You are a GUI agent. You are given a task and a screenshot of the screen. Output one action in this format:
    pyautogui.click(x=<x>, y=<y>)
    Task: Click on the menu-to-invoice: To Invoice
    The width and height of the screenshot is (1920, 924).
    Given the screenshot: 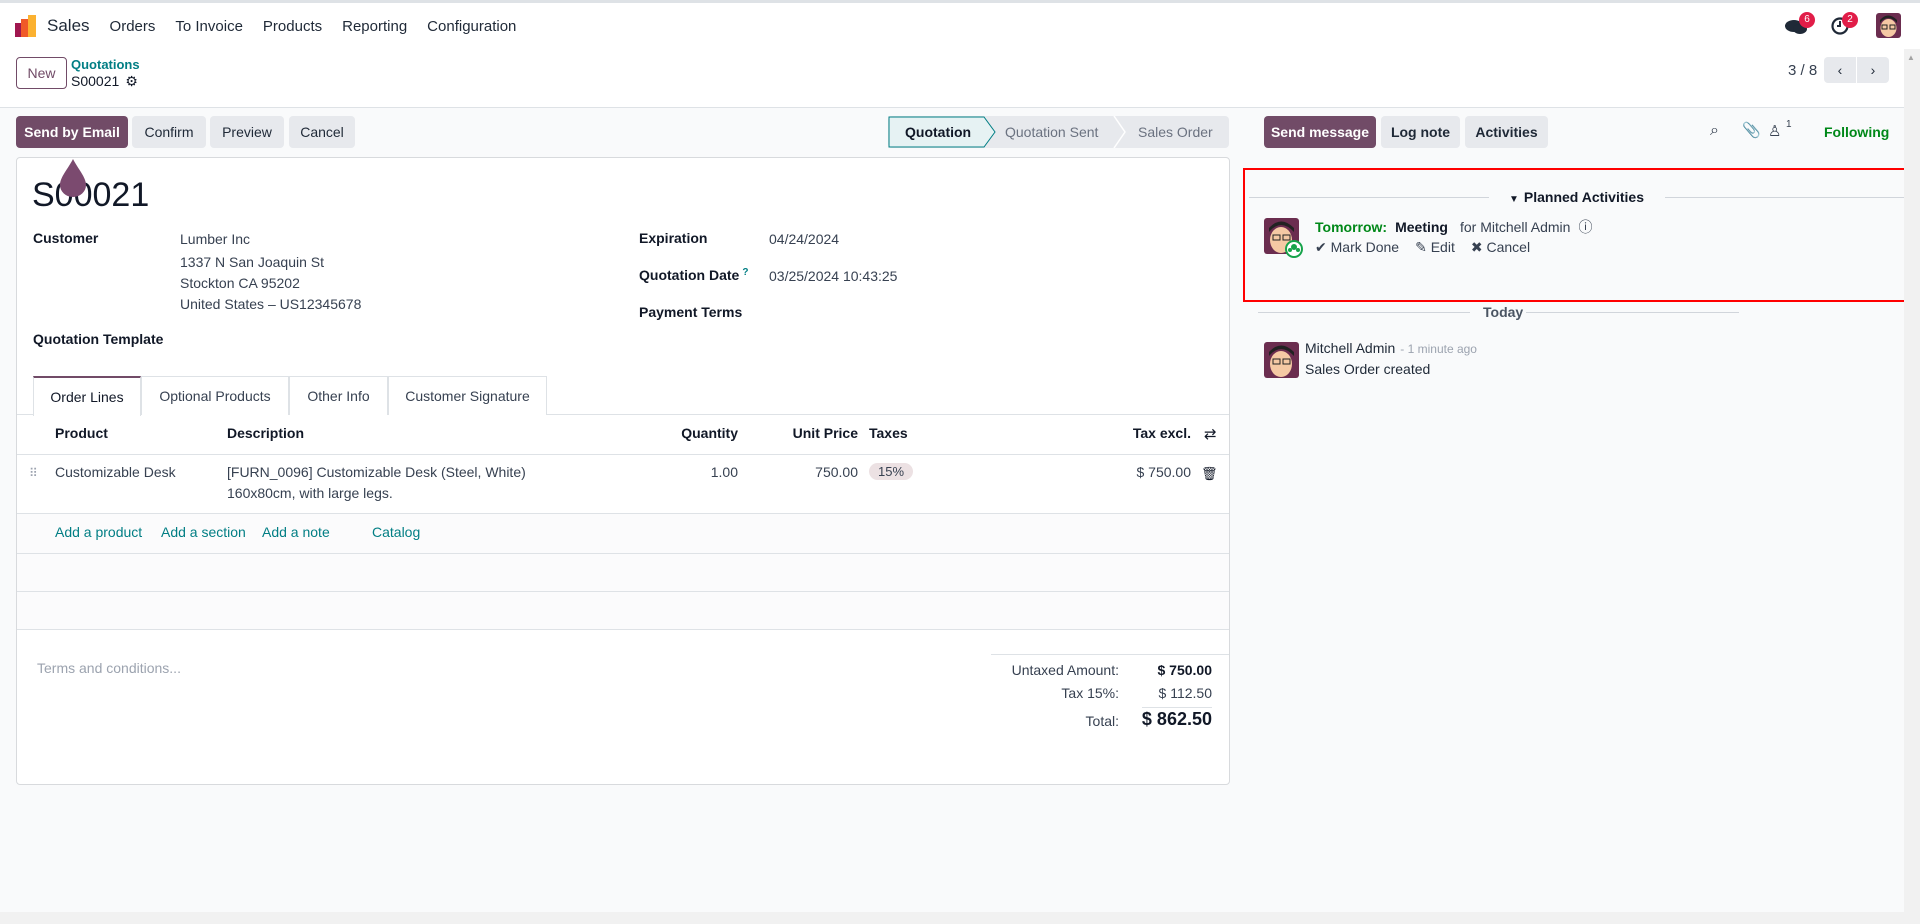 What is the action you would take?
    pyautogui.click(x=209, y=26)
    